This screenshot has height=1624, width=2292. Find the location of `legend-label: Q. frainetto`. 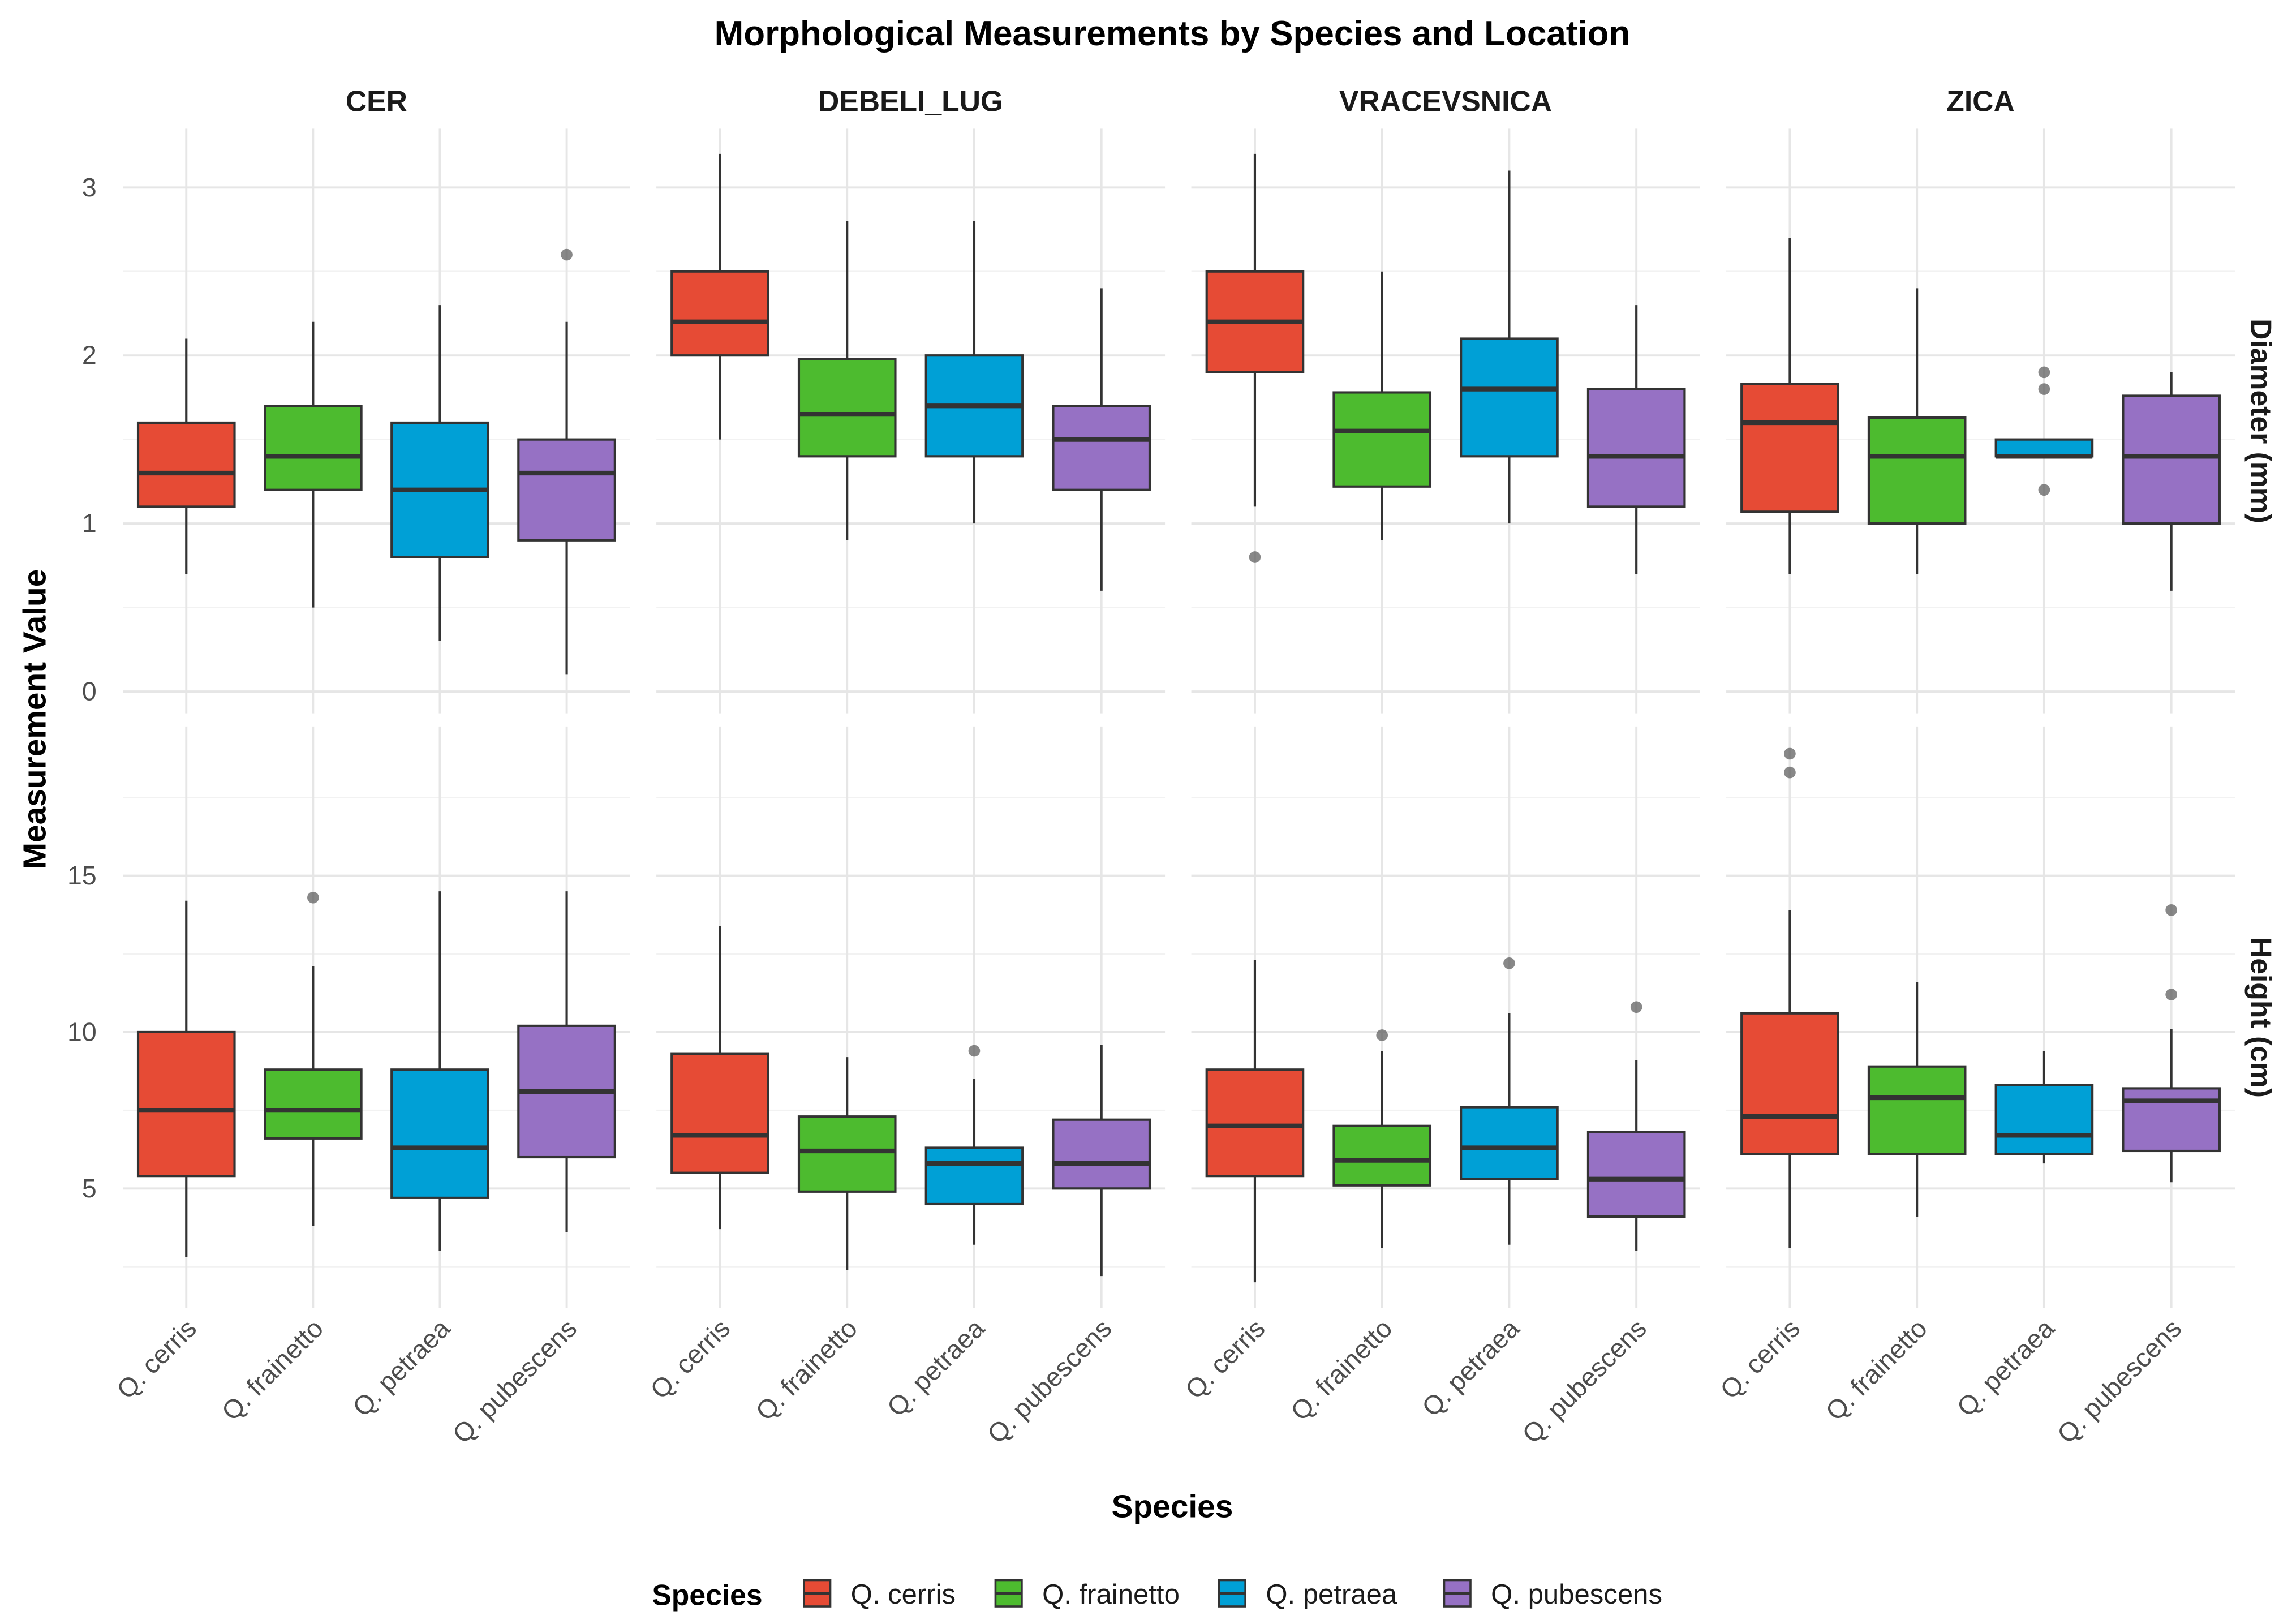

legend-label: Q. frainetto is located at coordinates (1111, 1594).